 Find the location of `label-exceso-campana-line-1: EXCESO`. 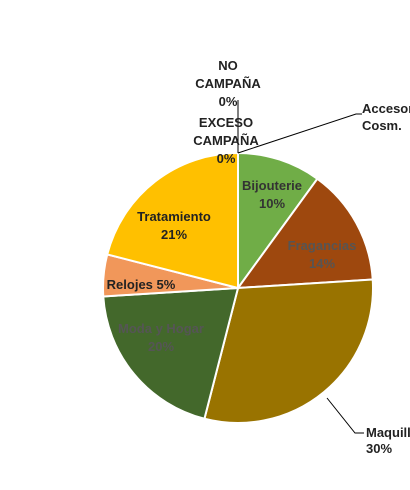

label-exceso-campana-line-1: EXCESO is located at coordinates (226, 122).